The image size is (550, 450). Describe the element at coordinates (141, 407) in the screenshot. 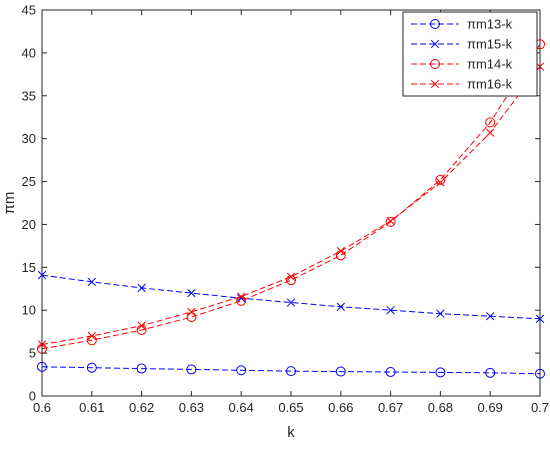

I see `x-tick-label: 0.62` at that location.